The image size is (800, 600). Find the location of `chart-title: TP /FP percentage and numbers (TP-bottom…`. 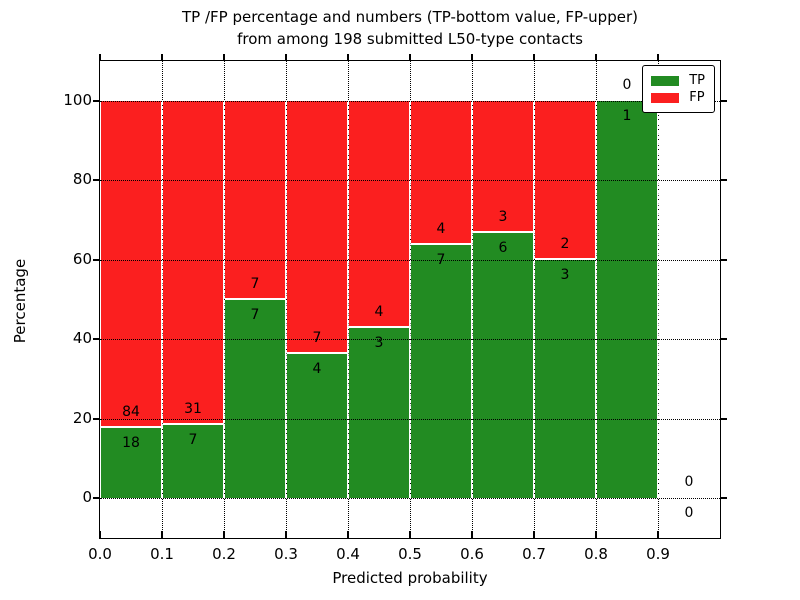

chart-title: TP /FP percentage and numbers (TP-bottom… is located at coordinates (410, 28).